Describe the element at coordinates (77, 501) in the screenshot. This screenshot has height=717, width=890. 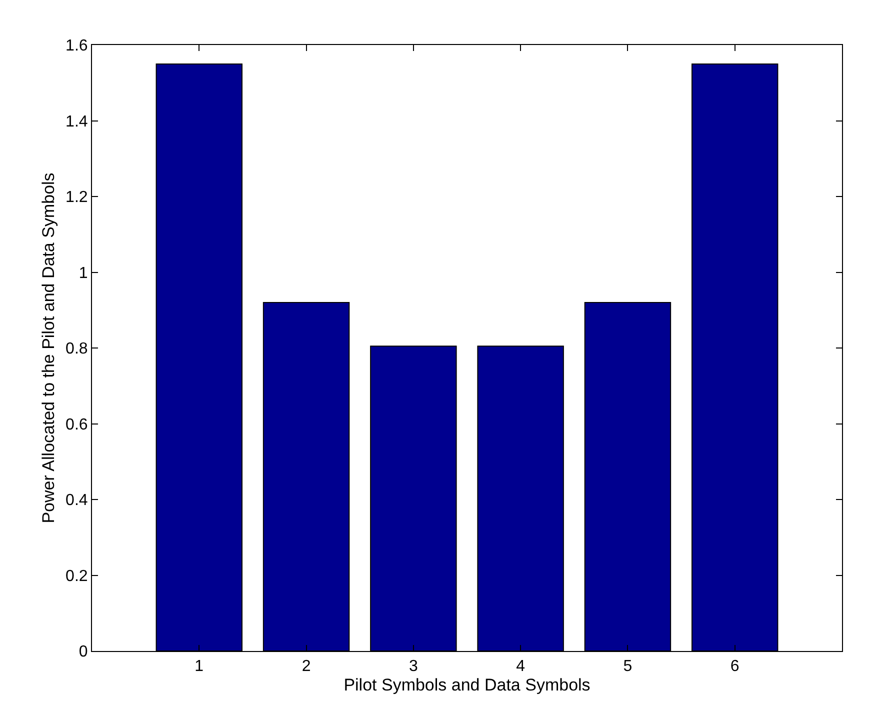
I see `y-tick-label: 0.4` at that location.